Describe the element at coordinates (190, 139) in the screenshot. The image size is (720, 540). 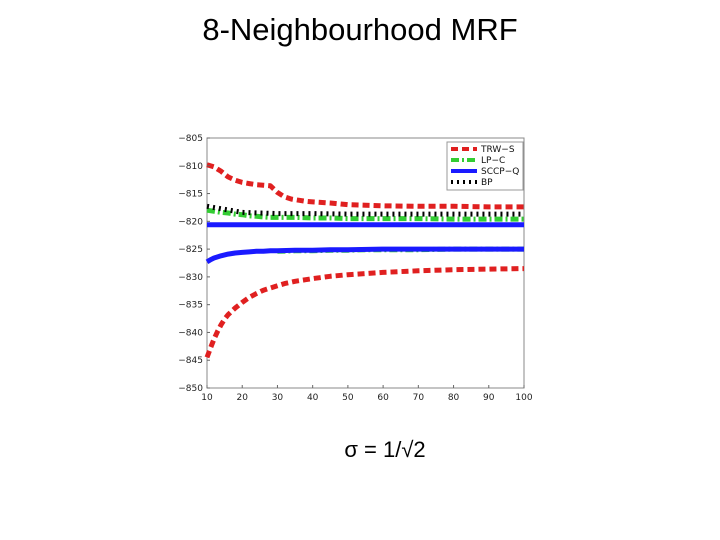
I see `y-tick-label: −805` at that location.